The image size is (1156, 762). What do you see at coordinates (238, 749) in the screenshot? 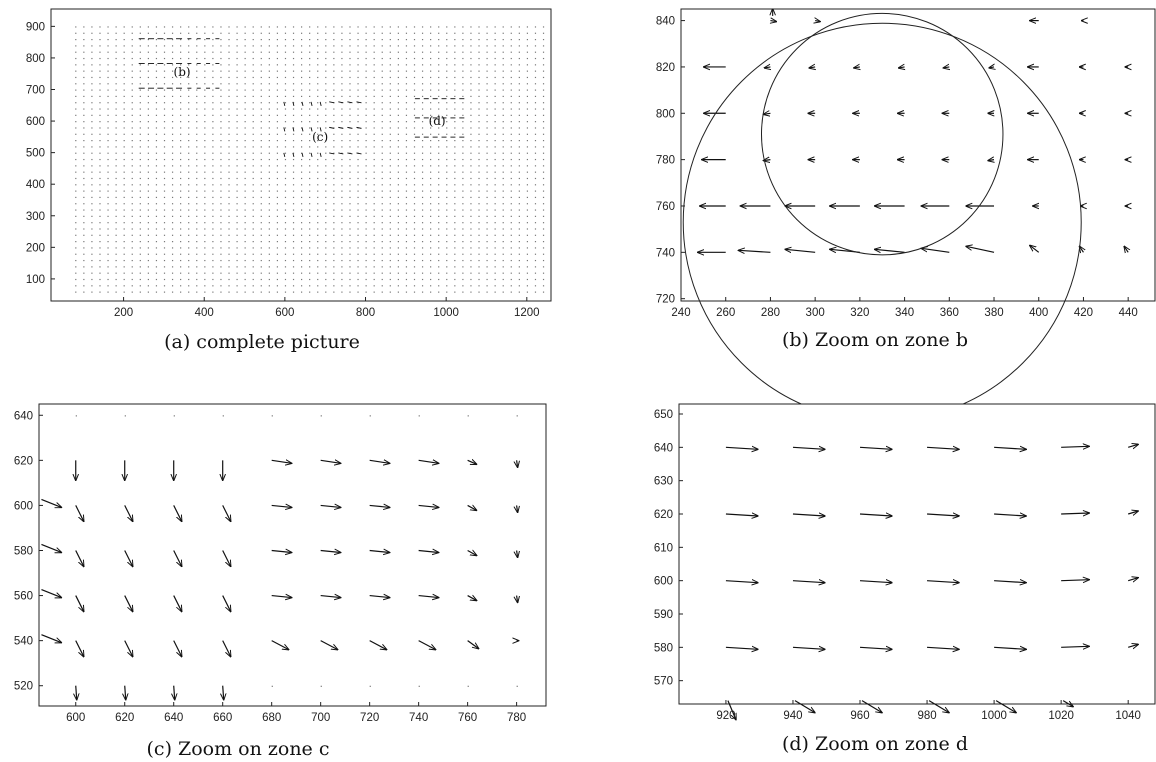
I see `panel-c-caption: (c) Zoom on zone c` at bounding box center [238, 749].